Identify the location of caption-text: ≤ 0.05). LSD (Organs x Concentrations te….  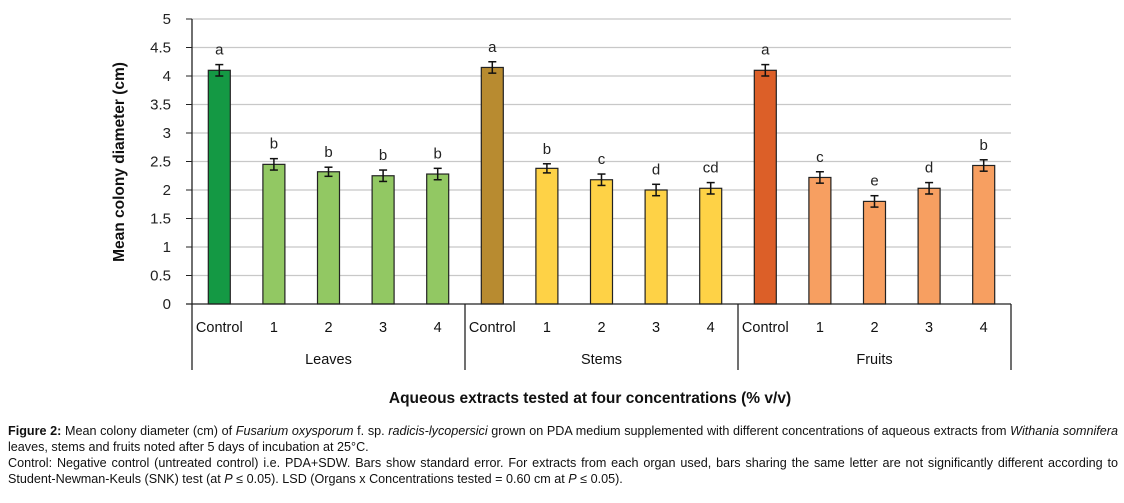
(400, 479).